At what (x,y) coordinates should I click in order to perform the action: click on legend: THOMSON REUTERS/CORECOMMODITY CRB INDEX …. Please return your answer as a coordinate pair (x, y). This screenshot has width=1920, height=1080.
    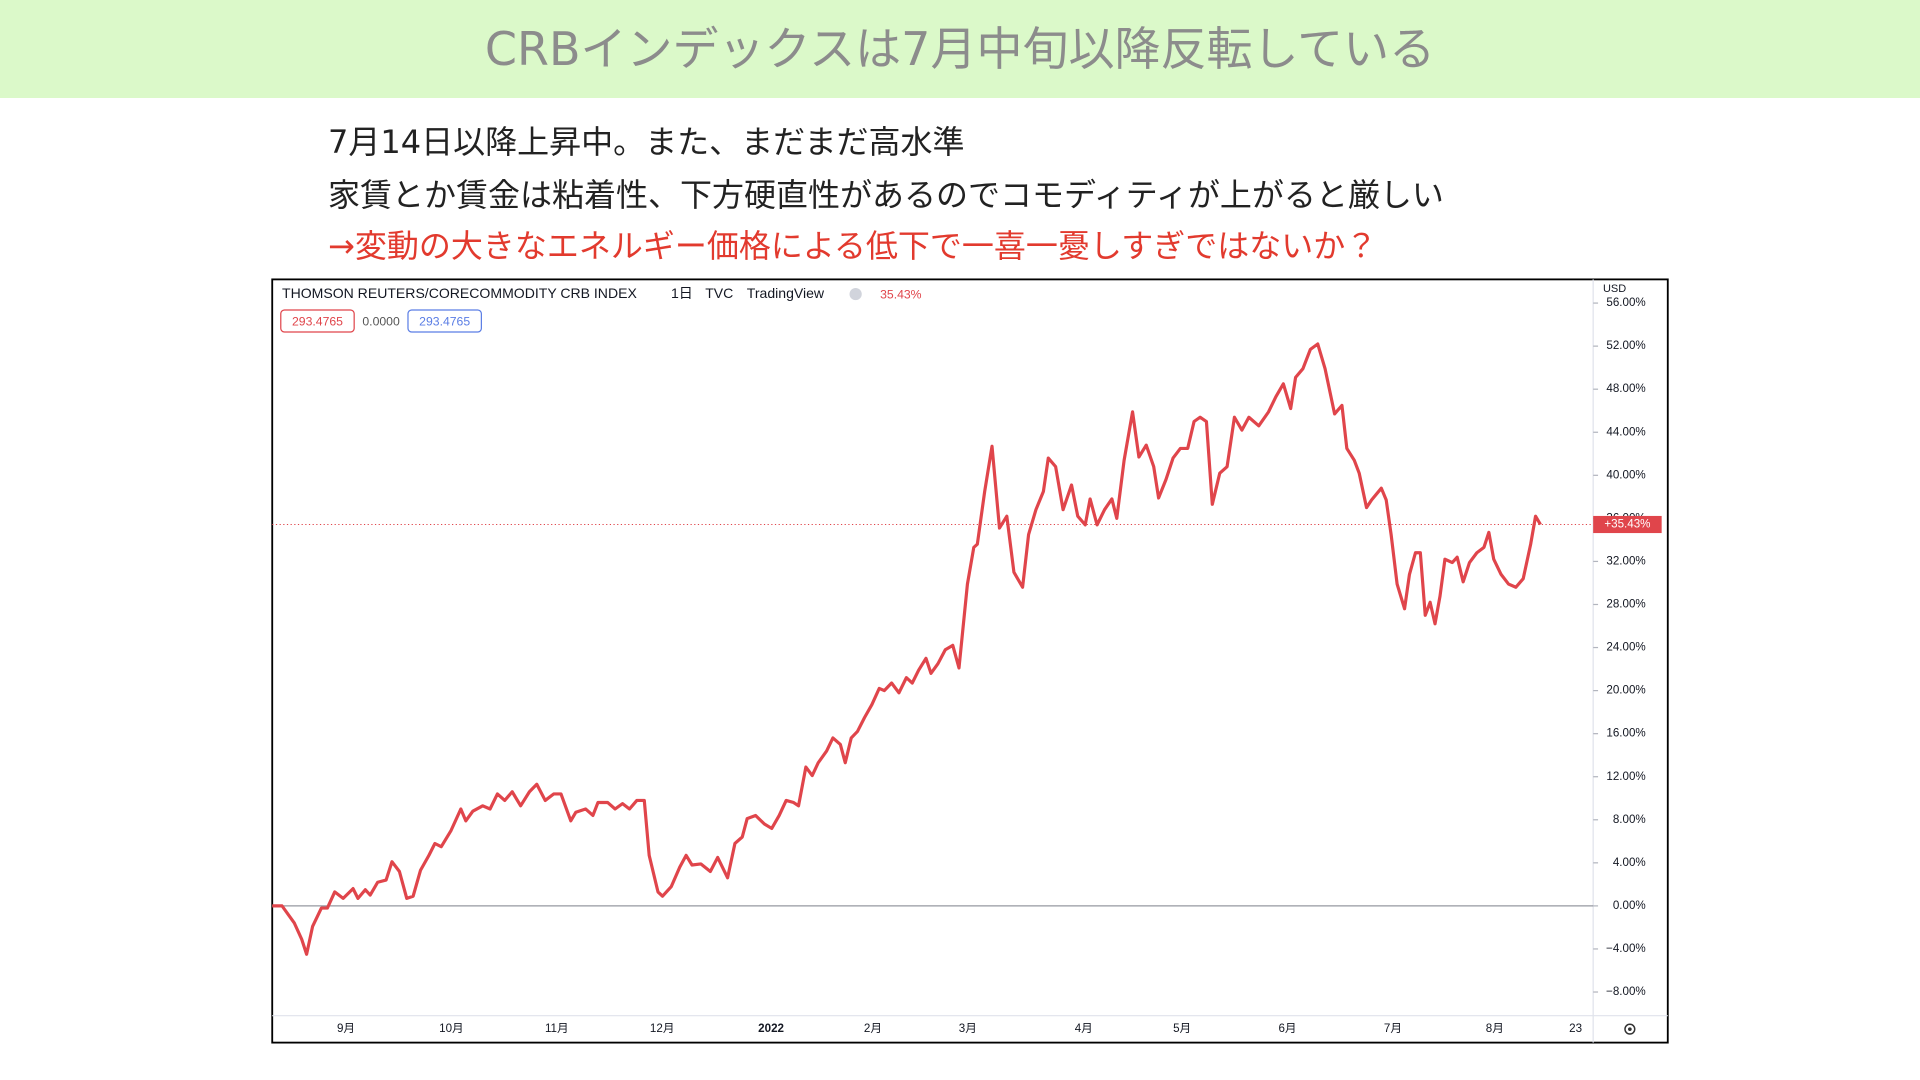
    Looking at the image, I should click on (953, 308).